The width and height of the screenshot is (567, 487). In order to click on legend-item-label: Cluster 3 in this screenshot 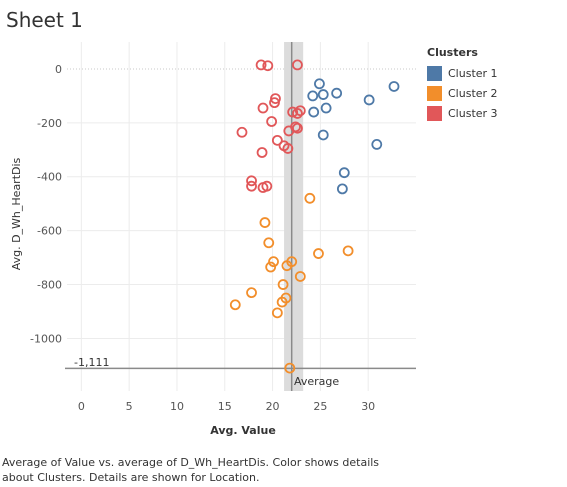, I will do `click(473, 113)`.